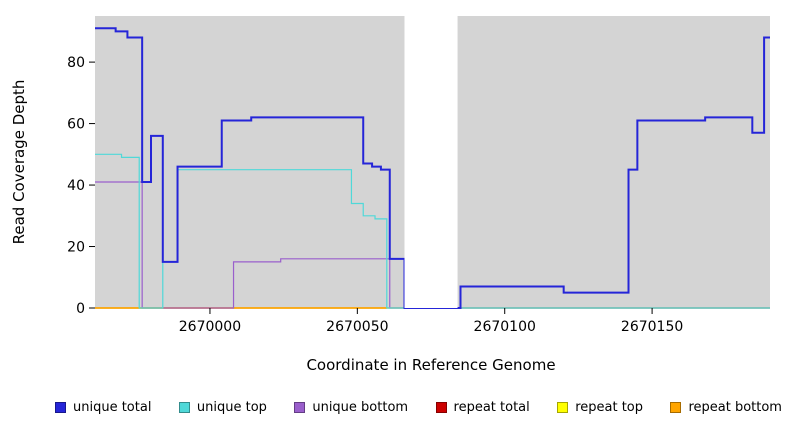 Image resolution: width=792 pixels, height=432 pixels. What do you see at coordinates (431, 365) in the screenshot?
I see `x-axis-label: Coordinate in Reference Genome` at bounding box center [431, 365].